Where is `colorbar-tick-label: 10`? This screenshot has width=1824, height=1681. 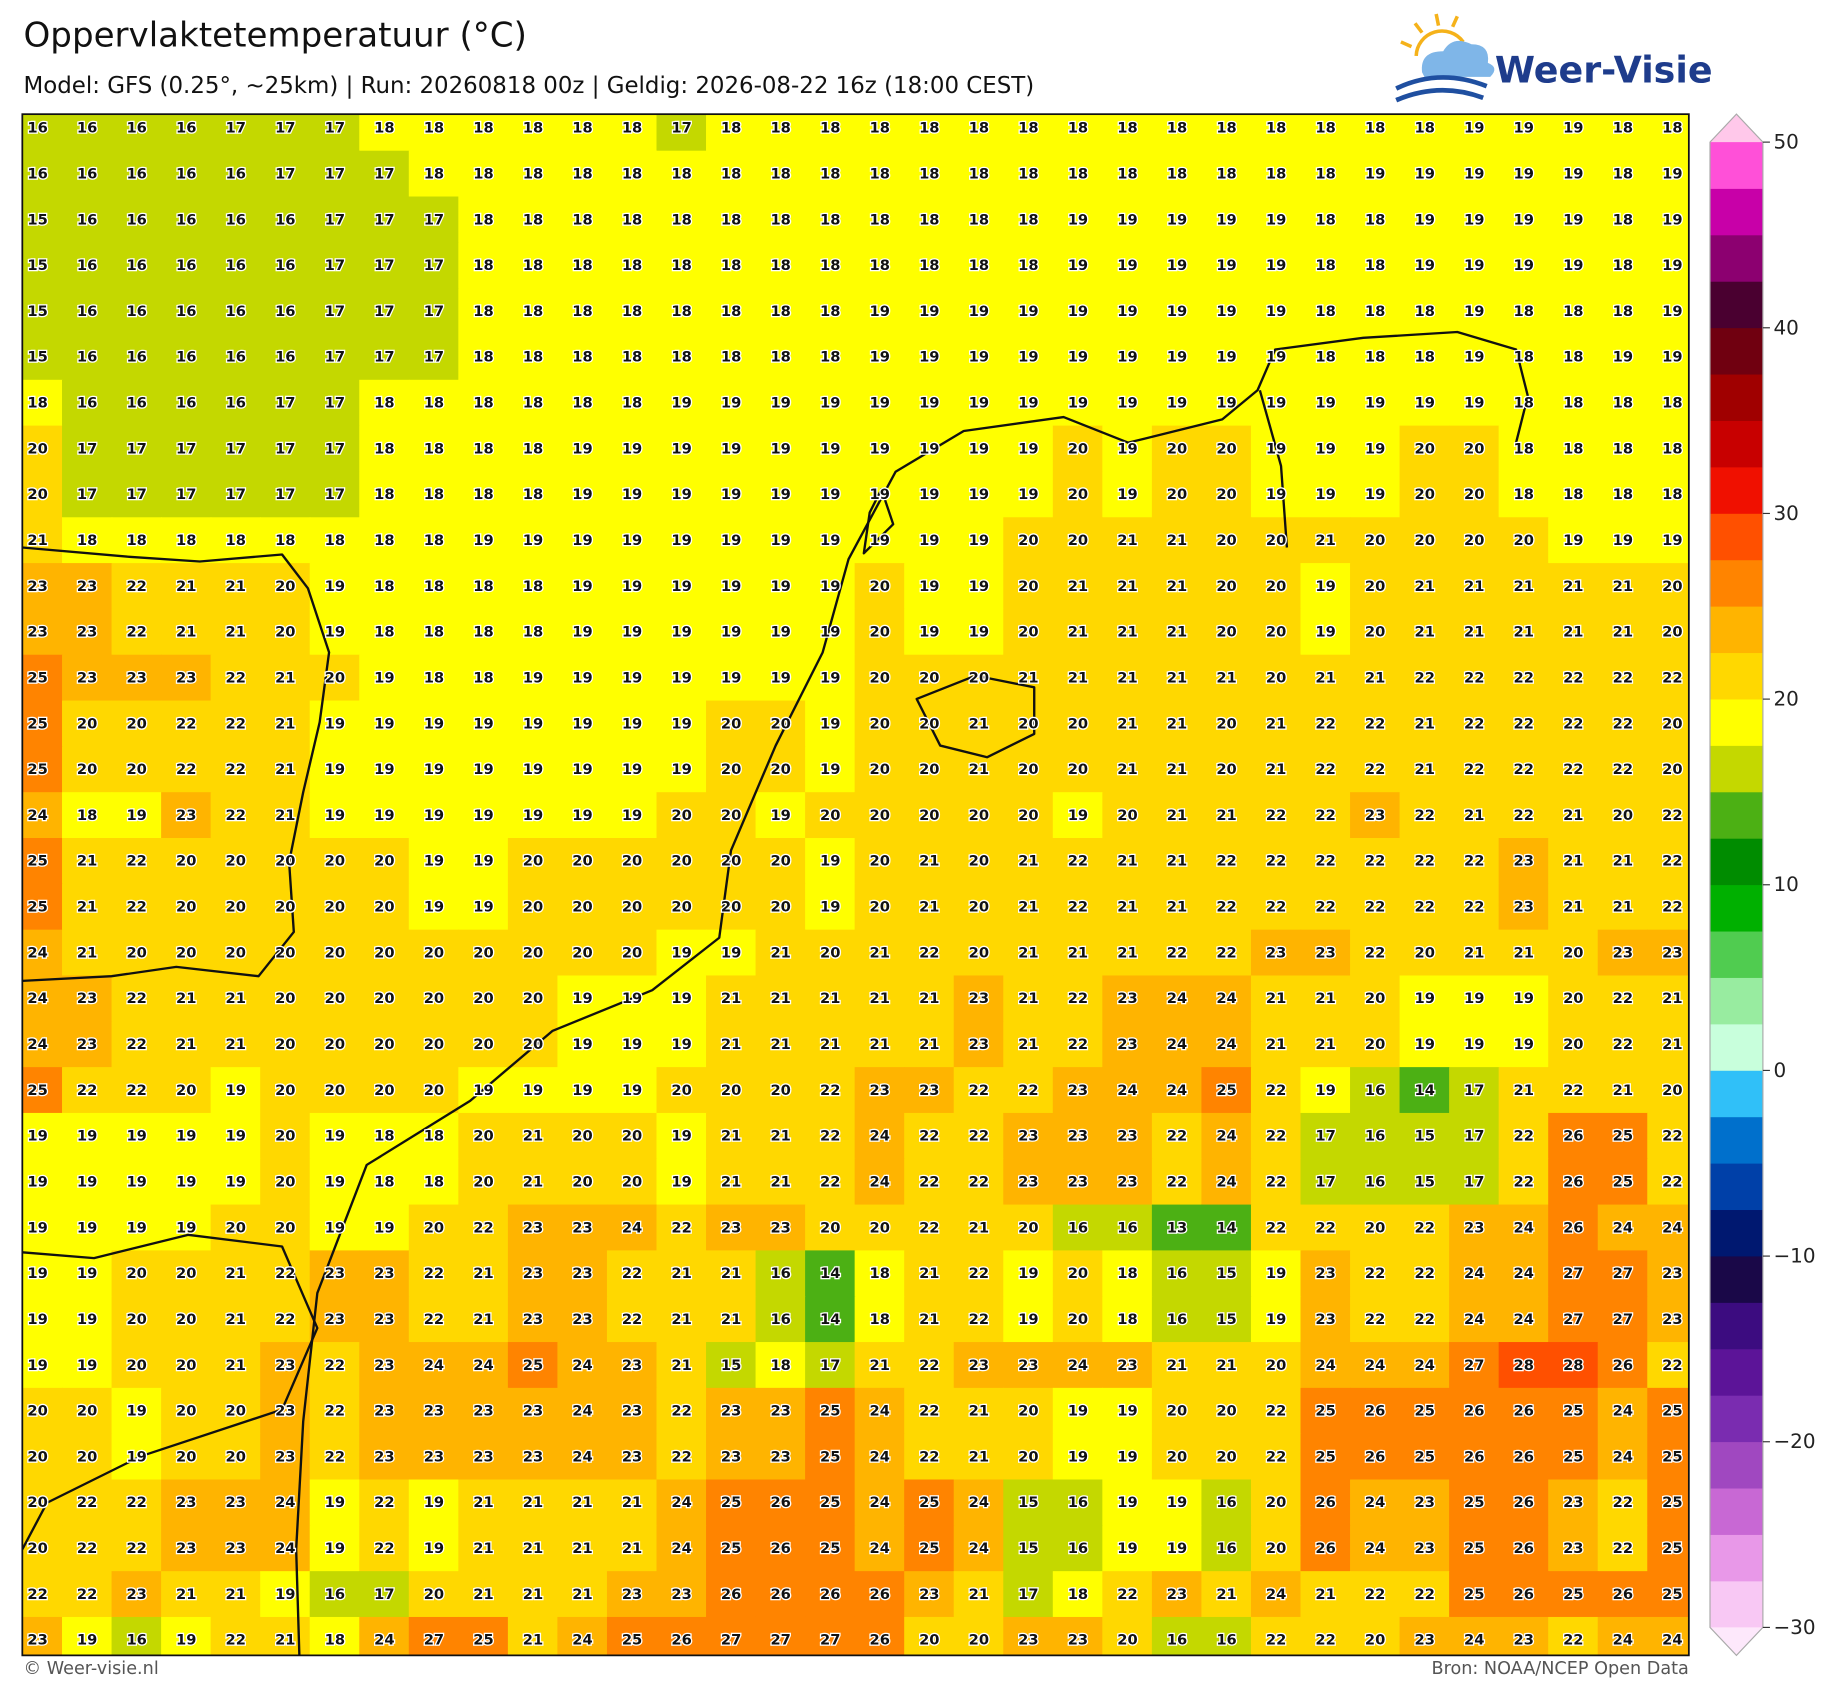 colorbar-tick-label: 10 is located at coordinates (1785, 884).